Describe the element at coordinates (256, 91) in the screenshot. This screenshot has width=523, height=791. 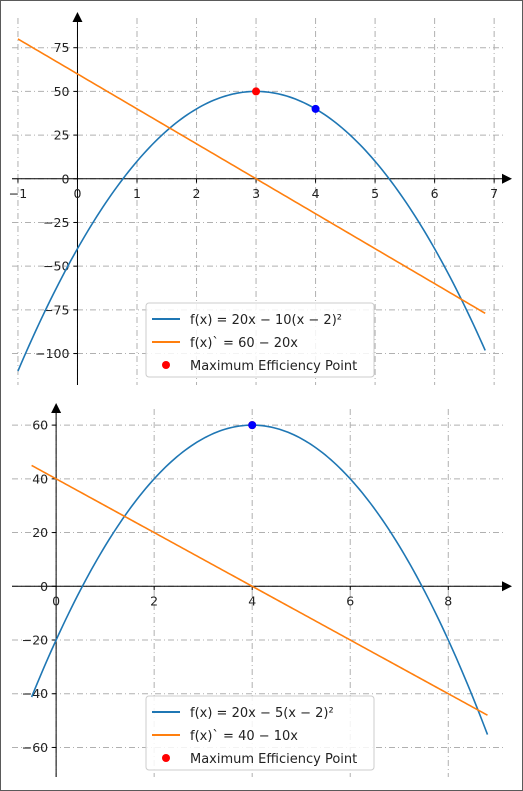
I see `maximum-efficiency-point` at that location.